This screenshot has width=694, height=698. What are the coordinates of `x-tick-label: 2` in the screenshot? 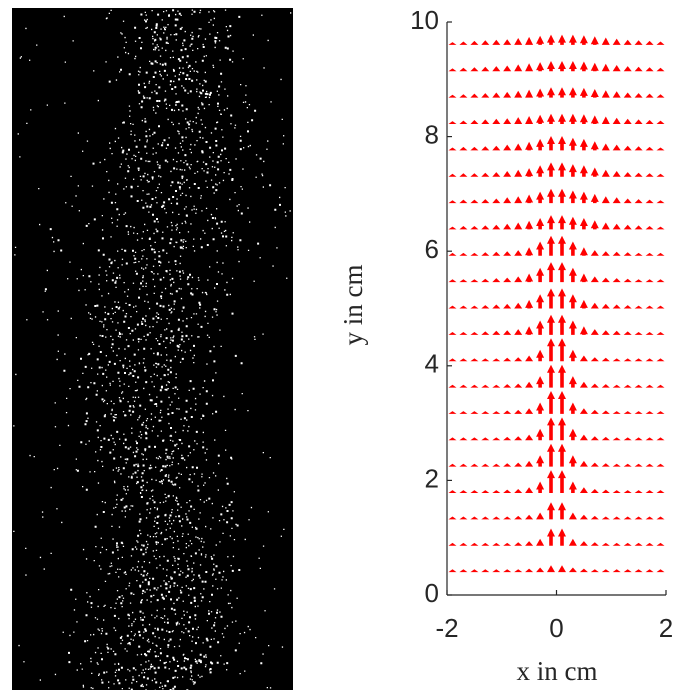 It's located at (666, 628).